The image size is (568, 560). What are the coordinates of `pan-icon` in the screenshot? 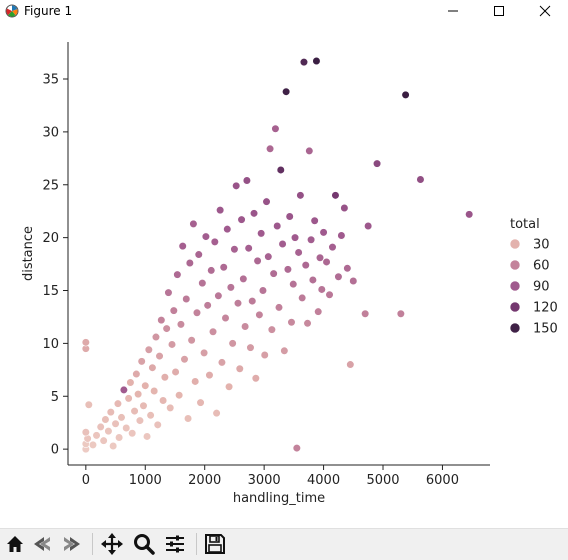 It's located at (112, 544).